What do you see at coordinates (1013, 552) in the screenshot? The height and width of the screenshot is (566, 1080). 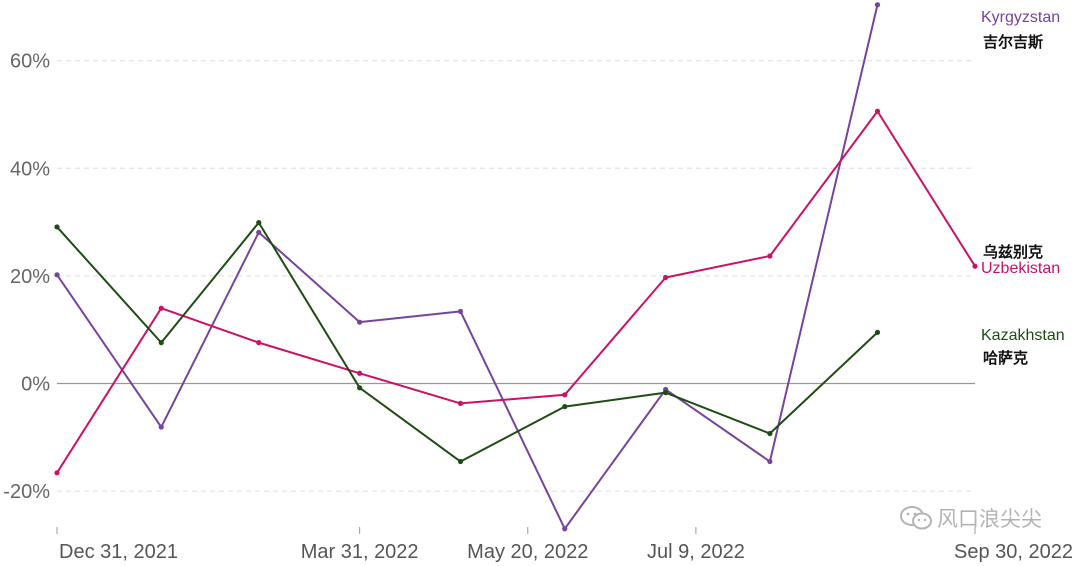 I see `x-tick-label: Sep 30, 2022` at bounding box center [1013, 552].